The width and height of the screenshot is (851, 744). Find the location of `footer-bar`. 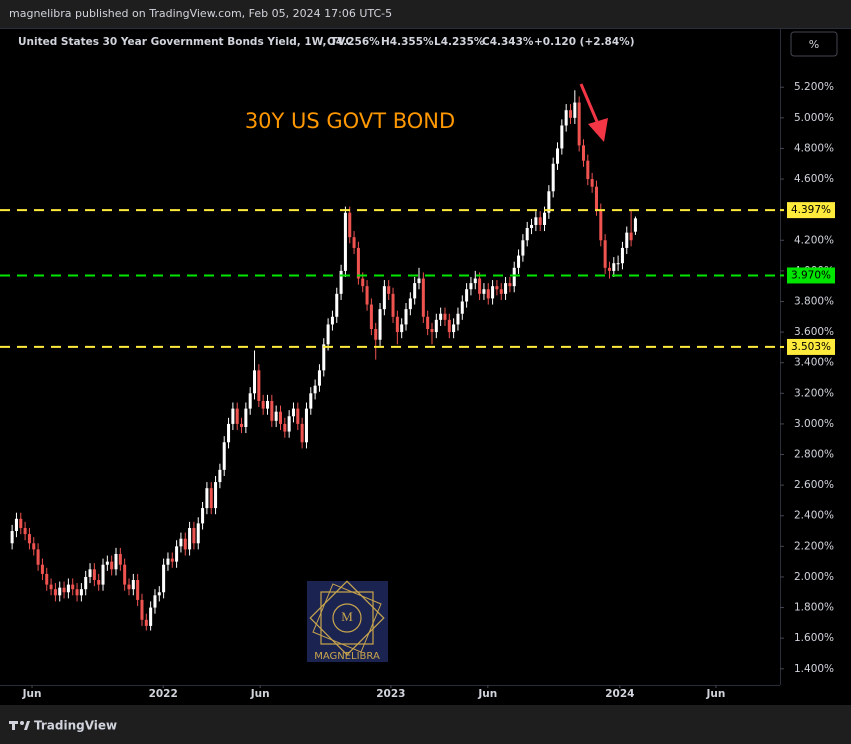

footer-bar is located at coordinates (425, 724).